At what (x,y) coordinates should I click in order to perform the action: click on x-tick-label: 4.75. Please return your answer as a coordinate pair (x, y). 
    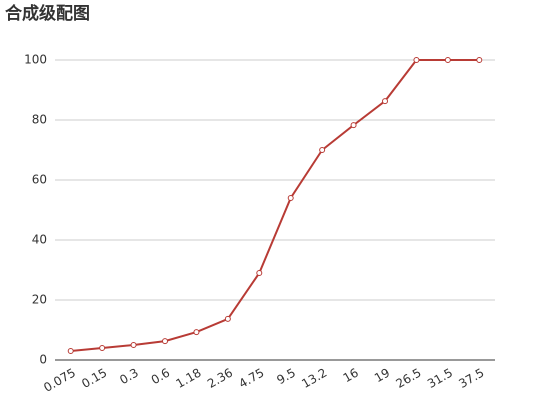
    Looking at the image, I should click on (251, 378).